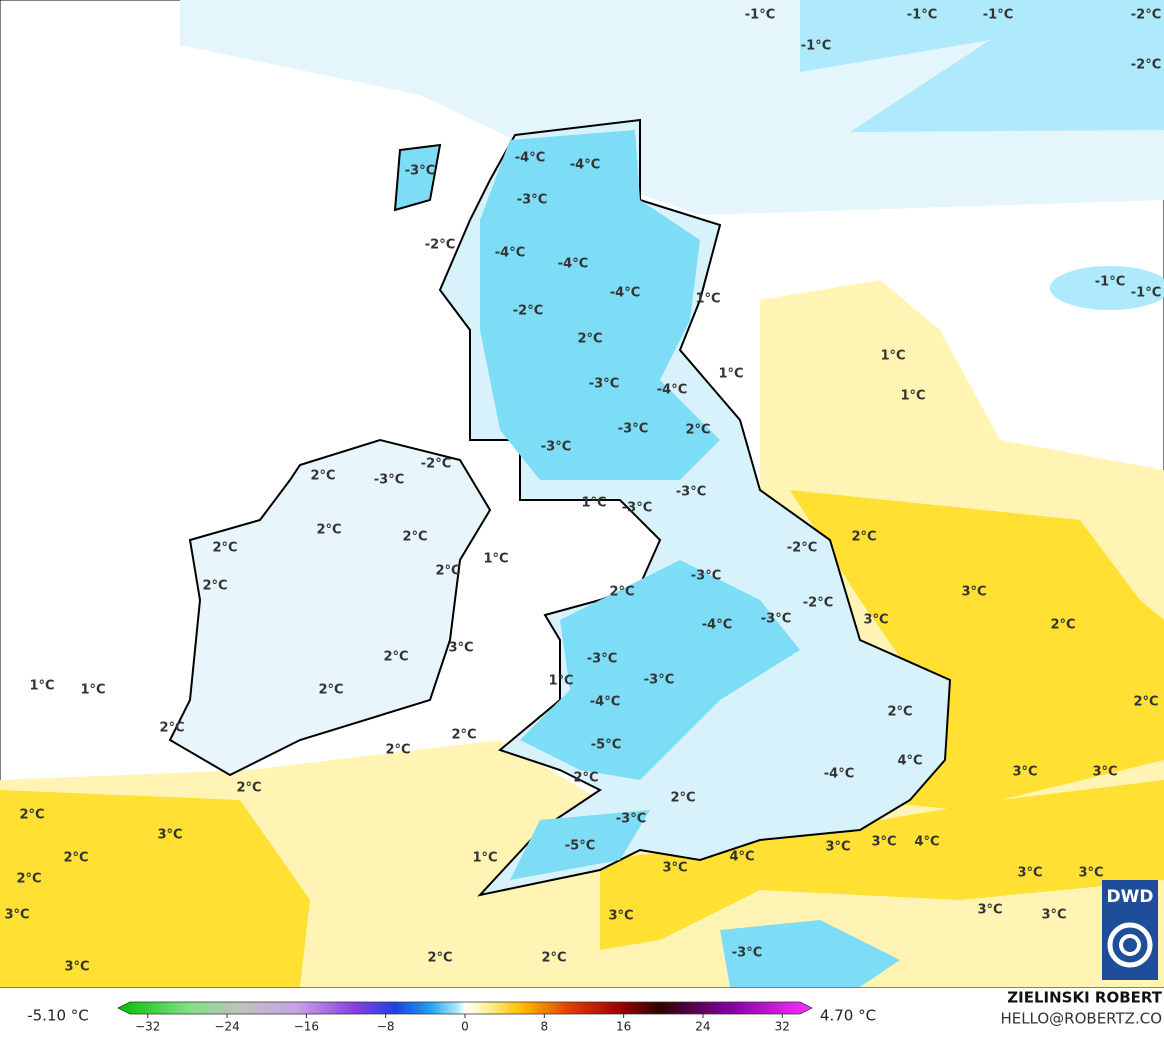 This screenshot has height=1039, width=1164. Describe the element at coordinates (465, 1027) in the screenshot. I see `colorbar-tick-label: 0` at that location.